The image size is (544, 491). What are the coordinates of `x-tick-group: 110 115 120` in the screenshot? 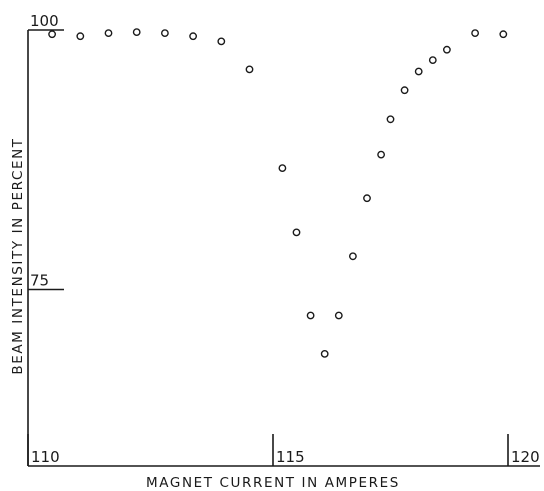 It's located at (283, 450).